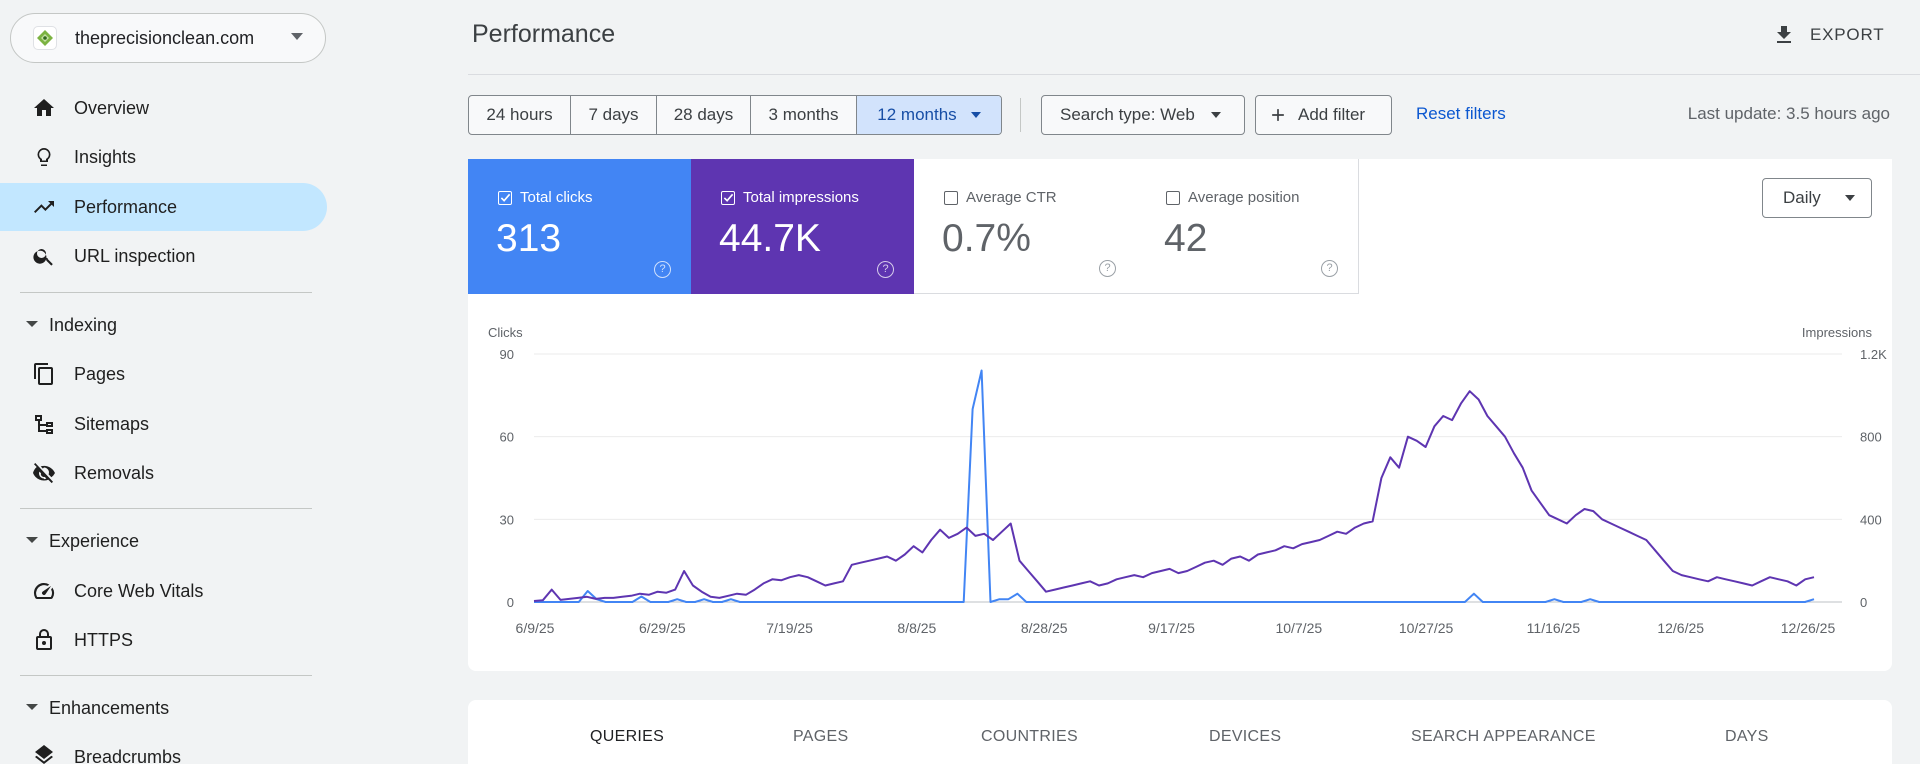 The width and height of the screenshot is (1920, 764). Describe the element at coordinates (114, 472) in the screenshot. I see `nav-removals-label: Removals` at that location.